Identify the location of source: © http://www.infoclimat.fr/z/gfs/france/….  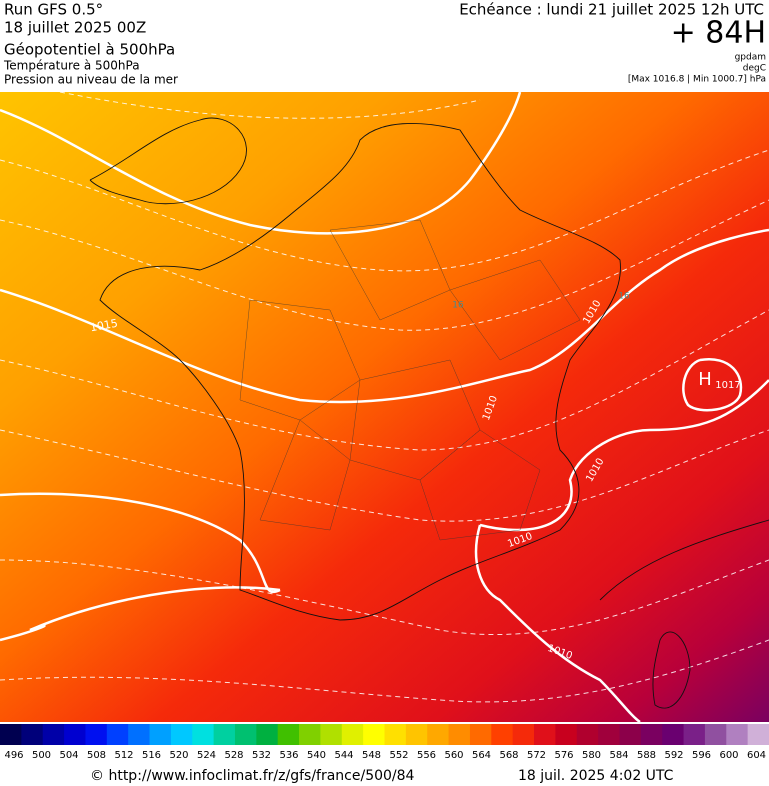
(252, 776).